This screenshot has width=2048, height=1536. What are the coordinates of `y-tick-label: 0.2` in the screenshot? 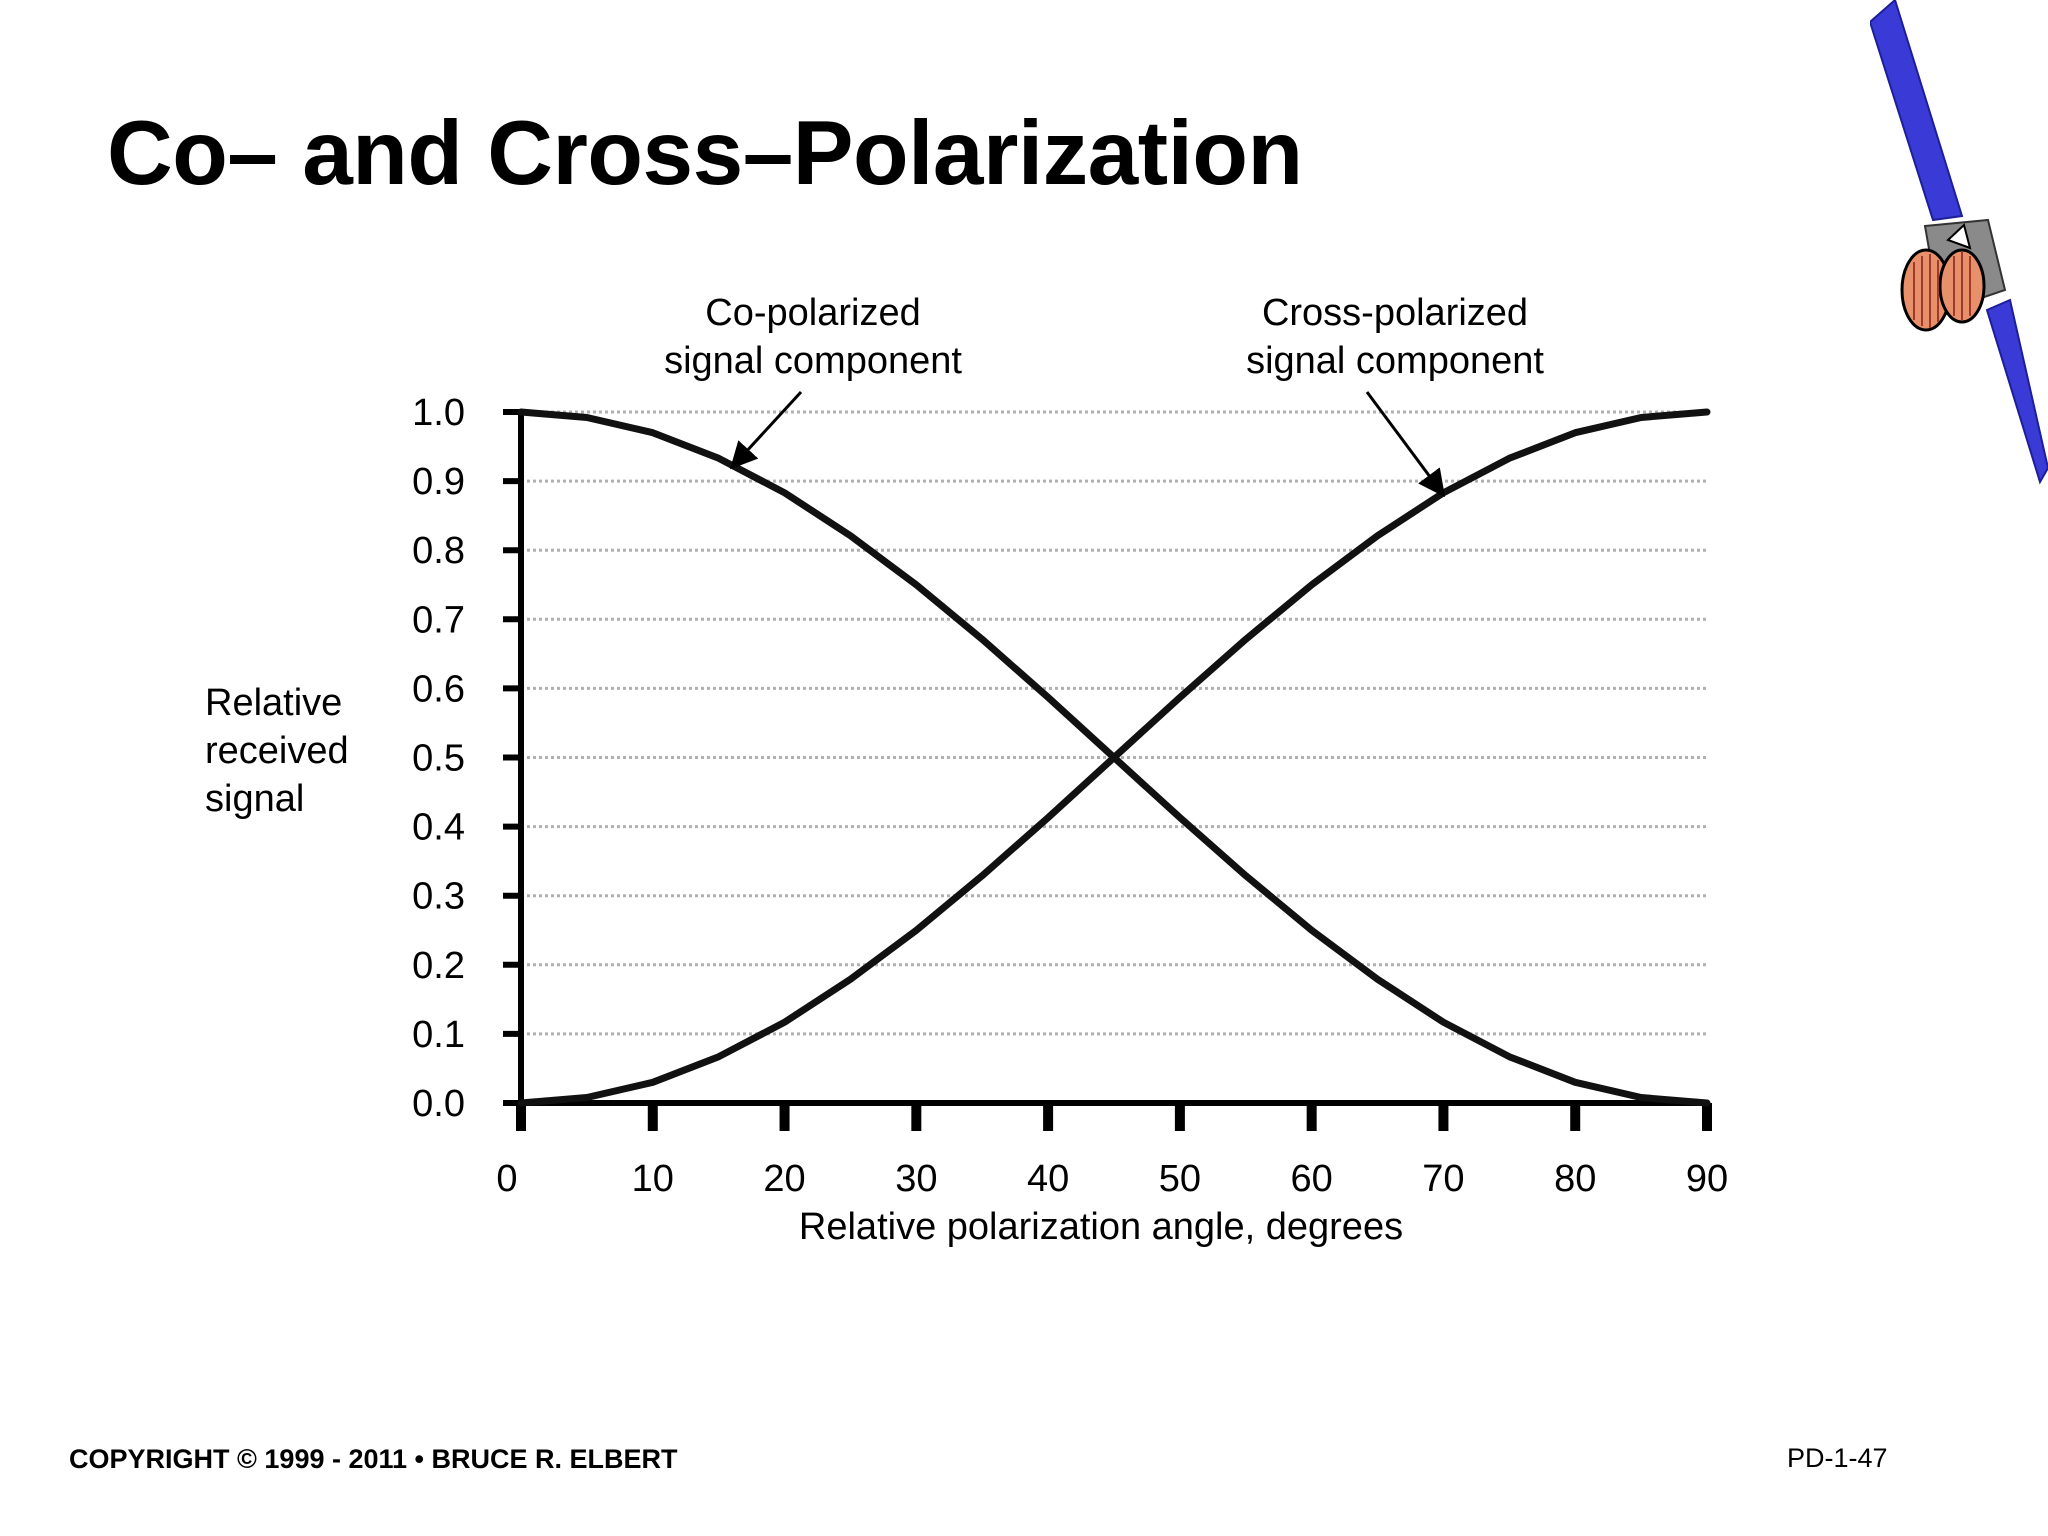 It's located at (438, 966).